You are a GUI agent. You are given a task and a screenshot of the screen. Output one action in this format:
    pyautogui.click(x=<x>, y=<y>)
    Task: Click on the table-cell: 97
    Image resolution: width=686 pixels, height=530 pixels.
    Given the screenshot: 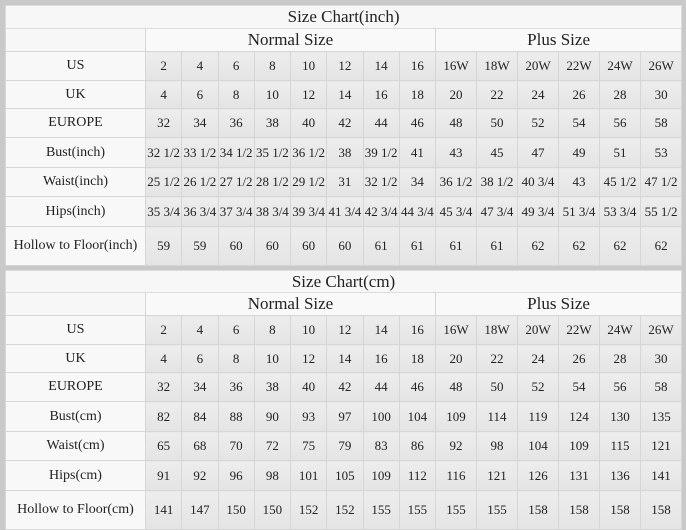 What is the action you would take?
    pyautogui.click(x=345, y=416)
    